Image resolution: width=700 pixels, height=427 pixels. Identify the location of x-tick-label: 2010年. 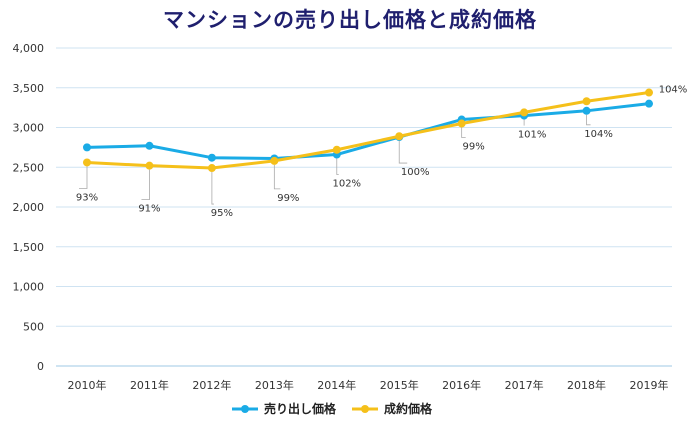
(87, 385).